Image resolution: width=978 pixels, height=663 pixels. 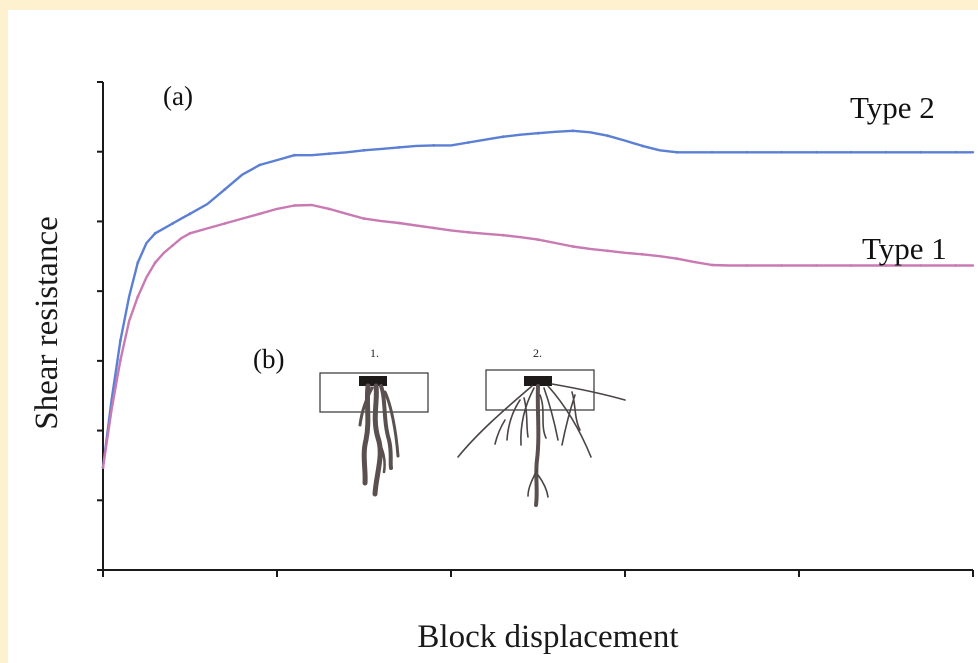 What do you see at coordinates (268, 359) in the screenshot?
I see `inset-label-b: (b)` at bounding box center [268, 359].